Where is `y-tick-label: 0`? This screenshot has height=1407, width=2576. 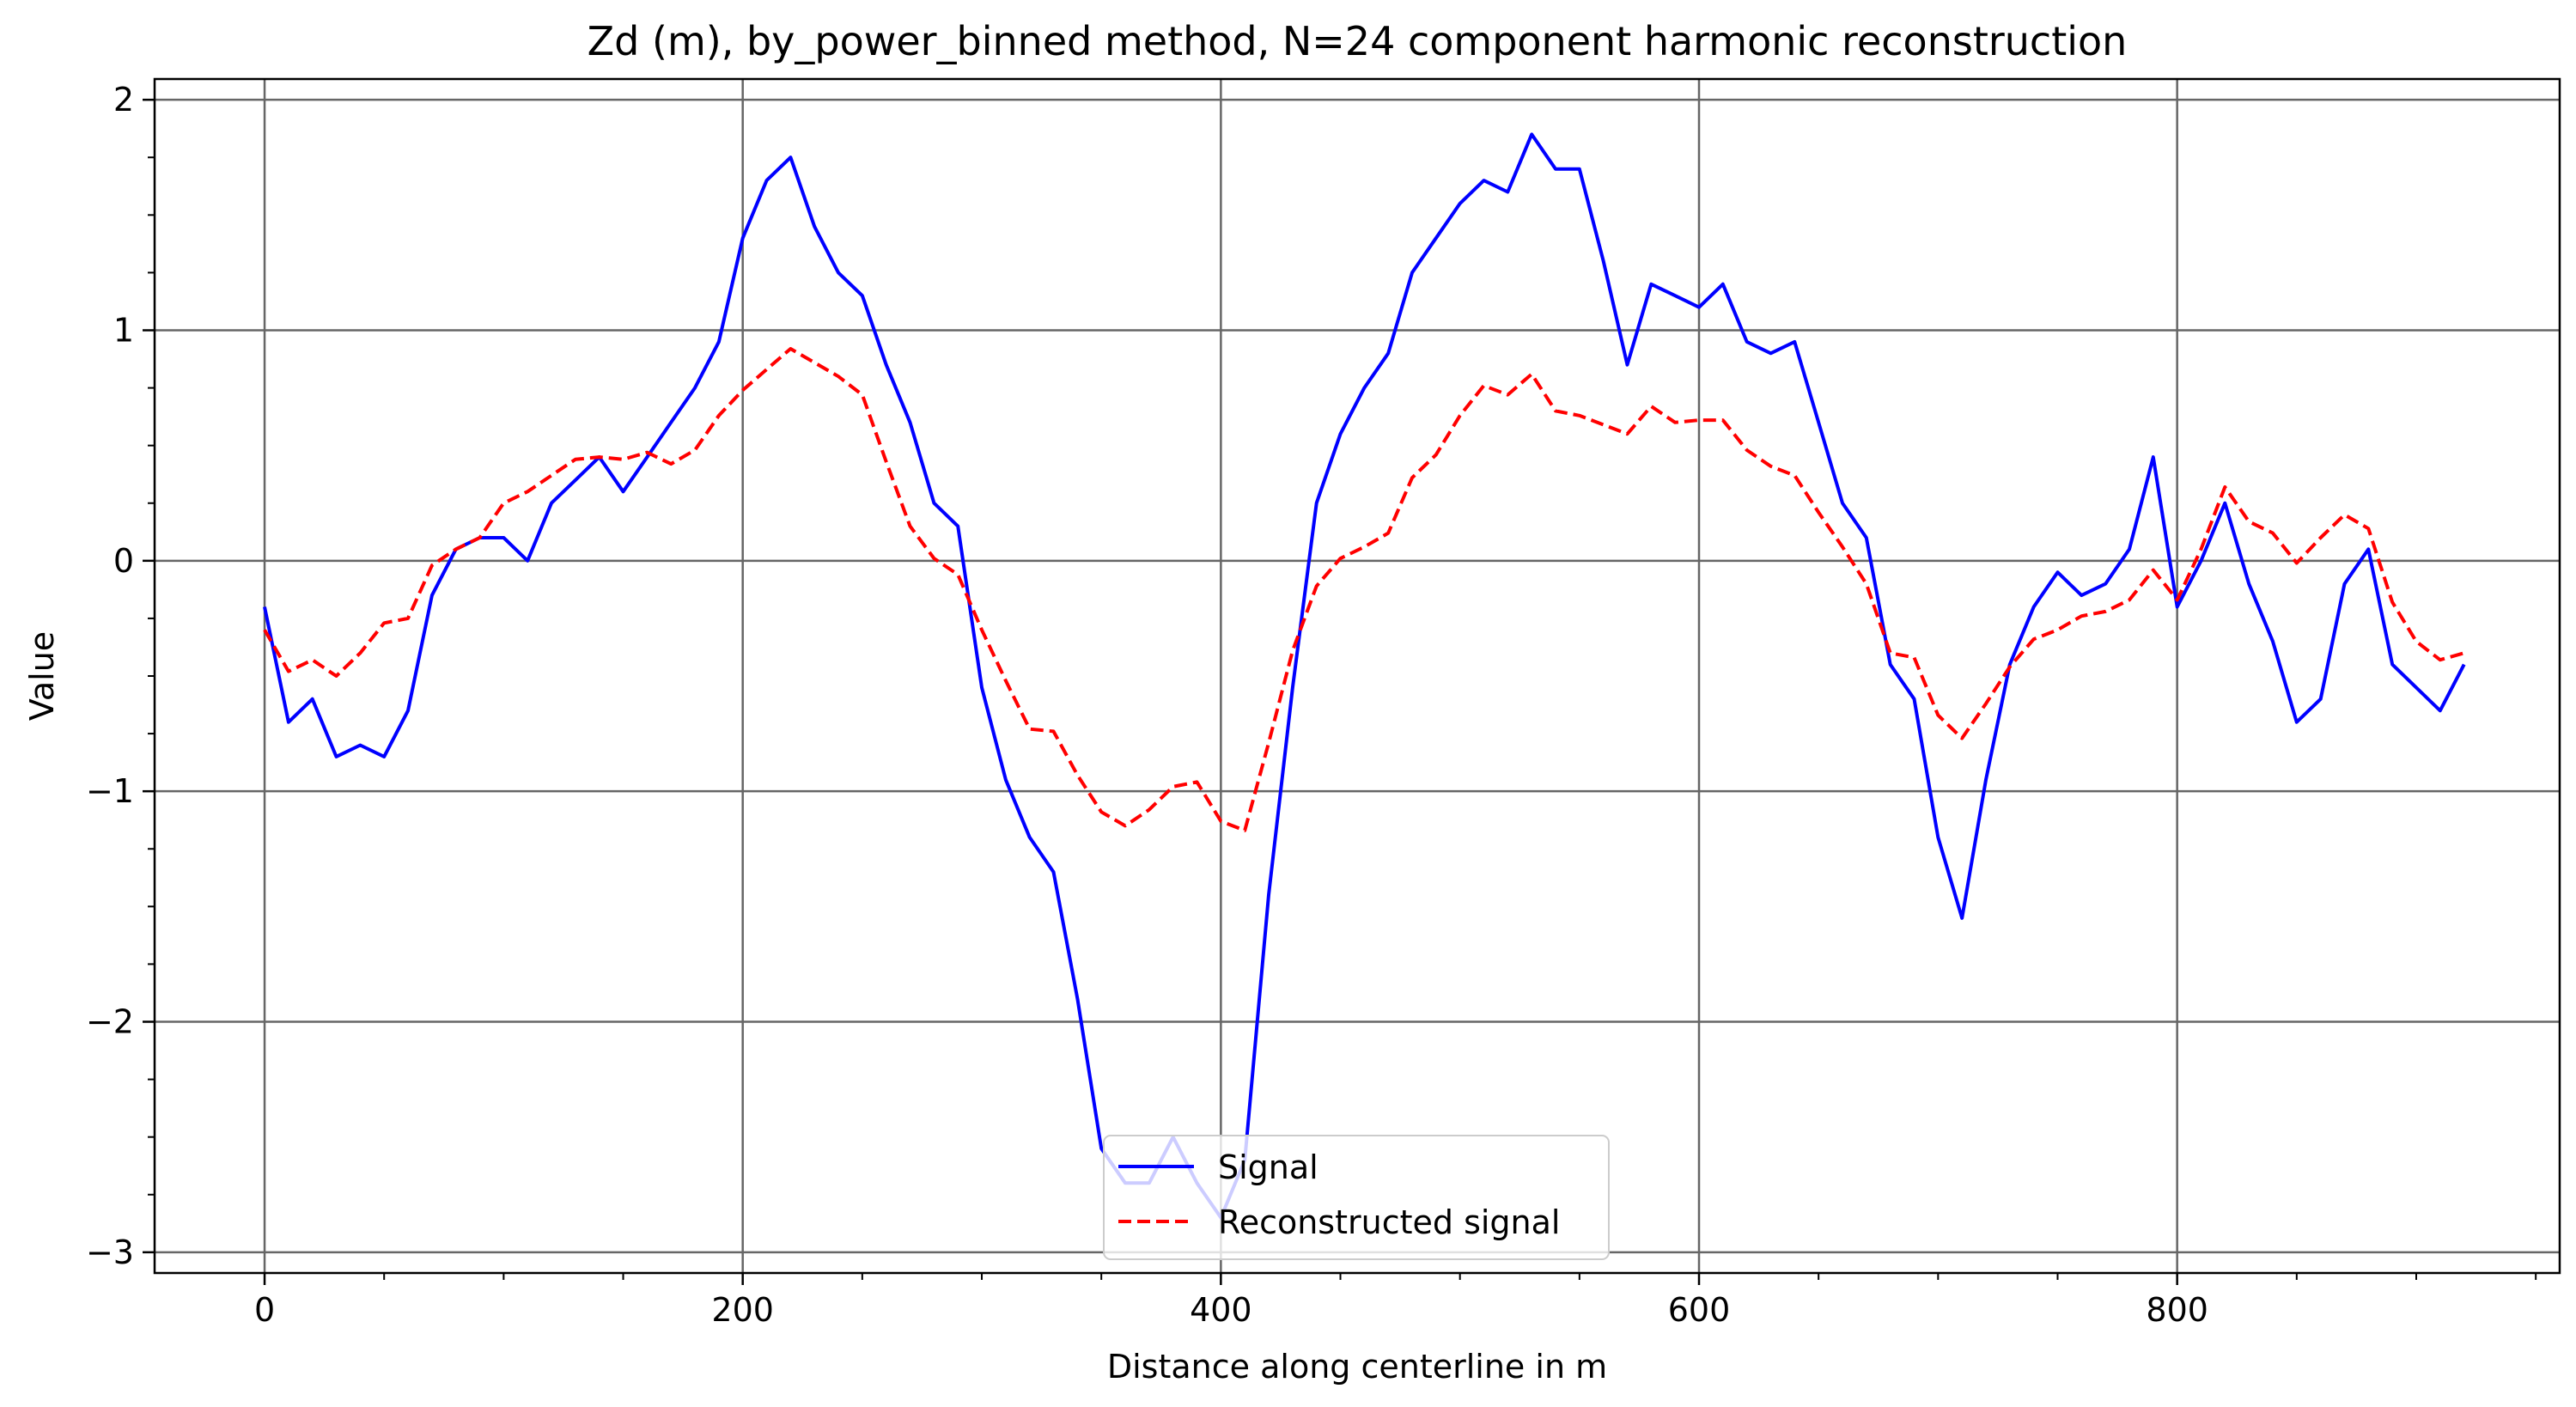
y-tick-label: 0 is located at coordinates (123, 561).